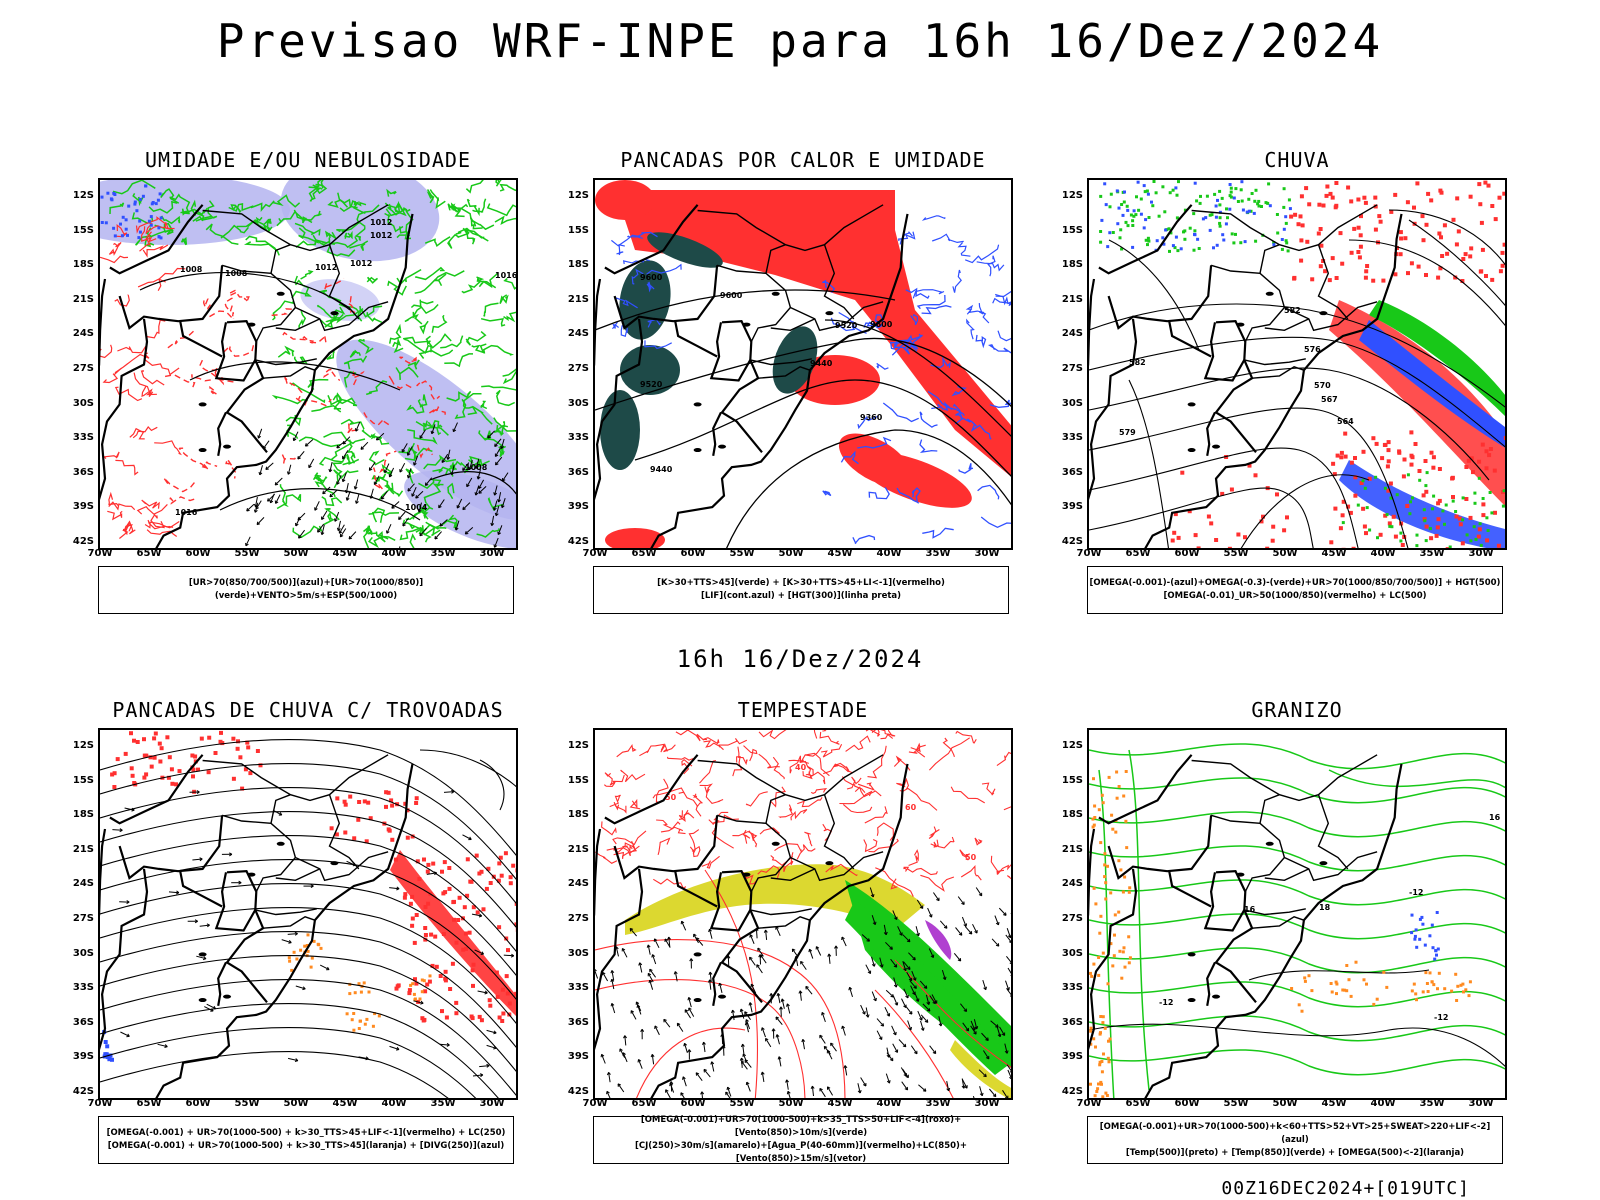  Describe the element at coordinates (308, 364) in the screenshot. I see `map-area: 1012 1012 1008 1008 1012 1016 1004 1008 1016 1012` at that location.